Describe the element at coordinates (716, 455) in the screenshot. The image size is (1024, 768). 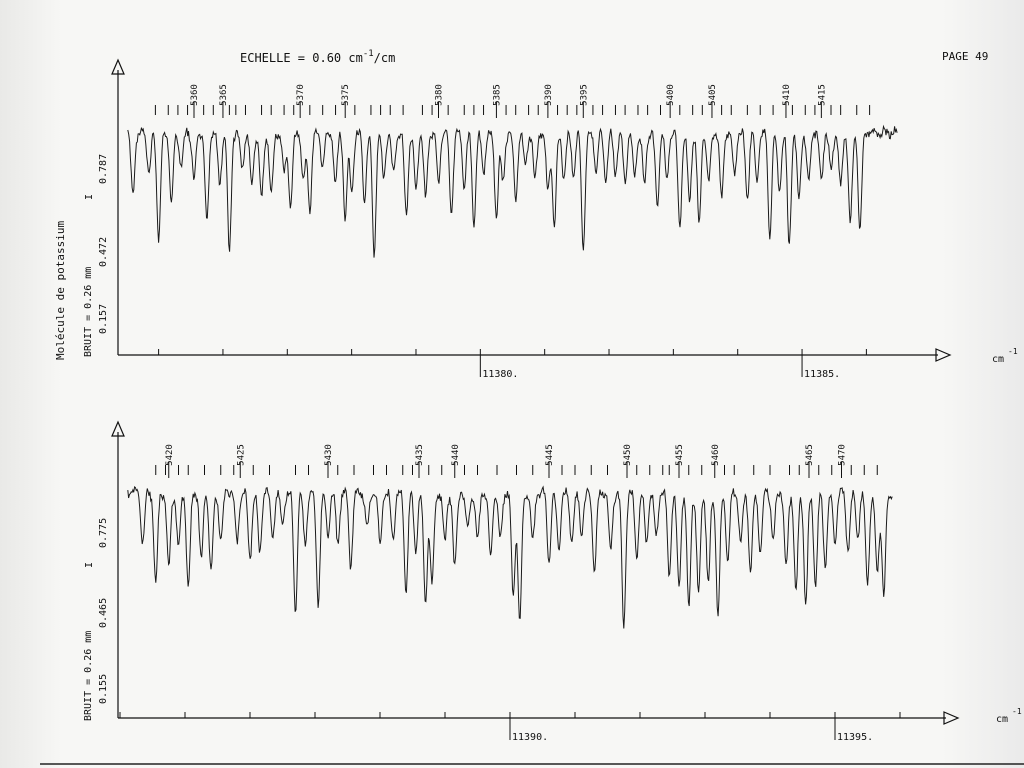
I see `line-number-label: 5460` at that location.